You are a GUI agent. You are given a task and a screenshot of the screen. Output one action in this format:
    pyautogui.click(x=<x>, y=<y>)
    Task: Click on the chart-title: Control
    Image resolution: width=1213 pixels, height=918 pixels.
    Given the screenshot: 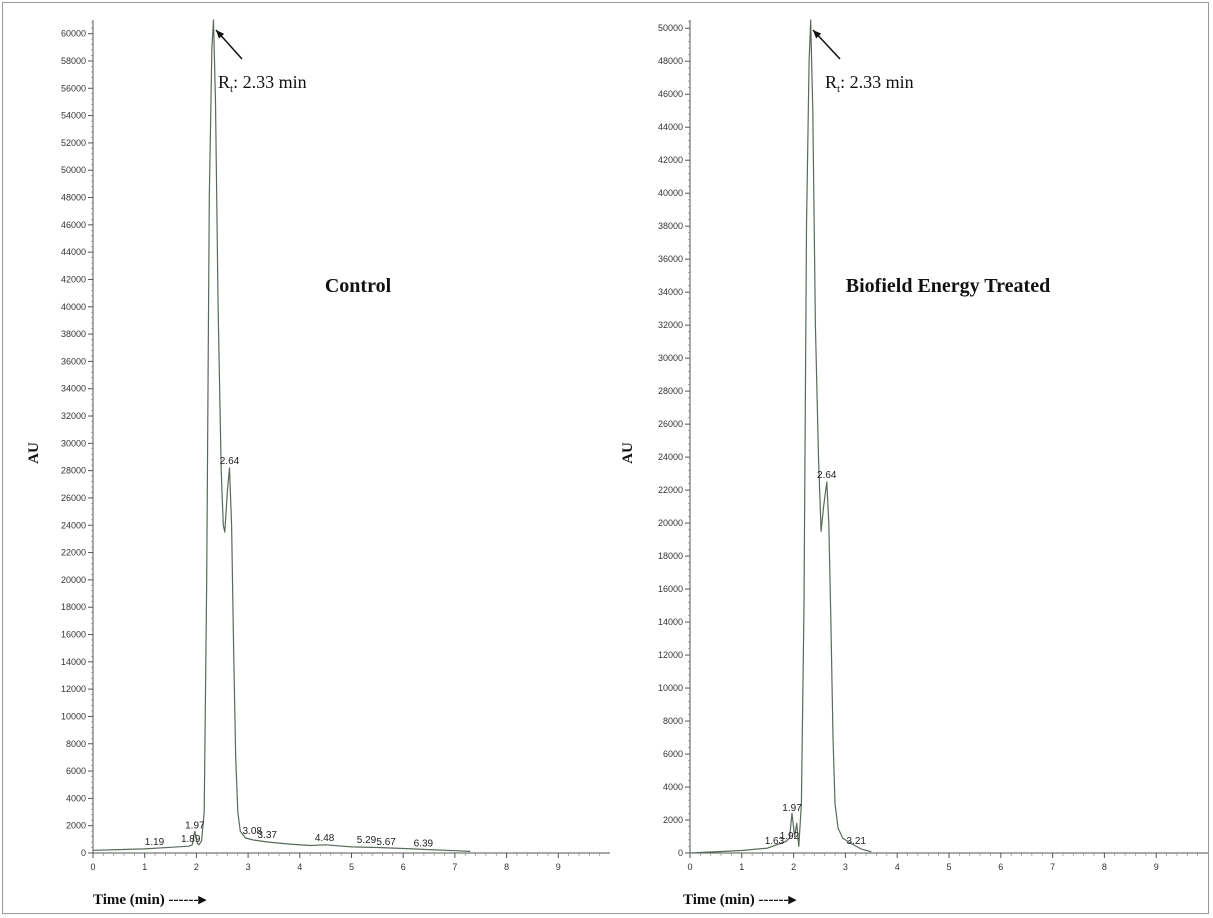 What is the action you would take?
    pyautogui.click(x=358, y=286)
    